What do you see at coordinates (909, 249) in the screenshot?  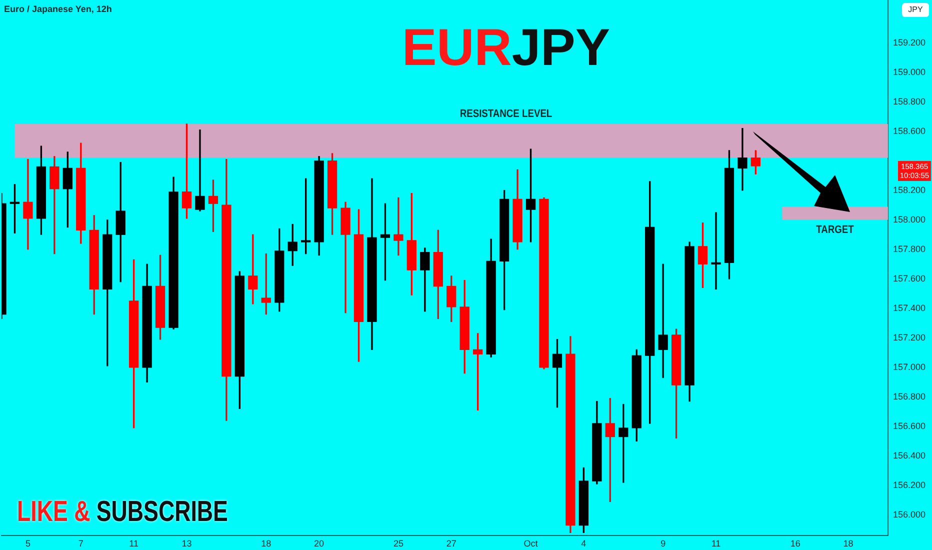 I see `y-tick-label: 157.800` at bounding box center [909, 249].